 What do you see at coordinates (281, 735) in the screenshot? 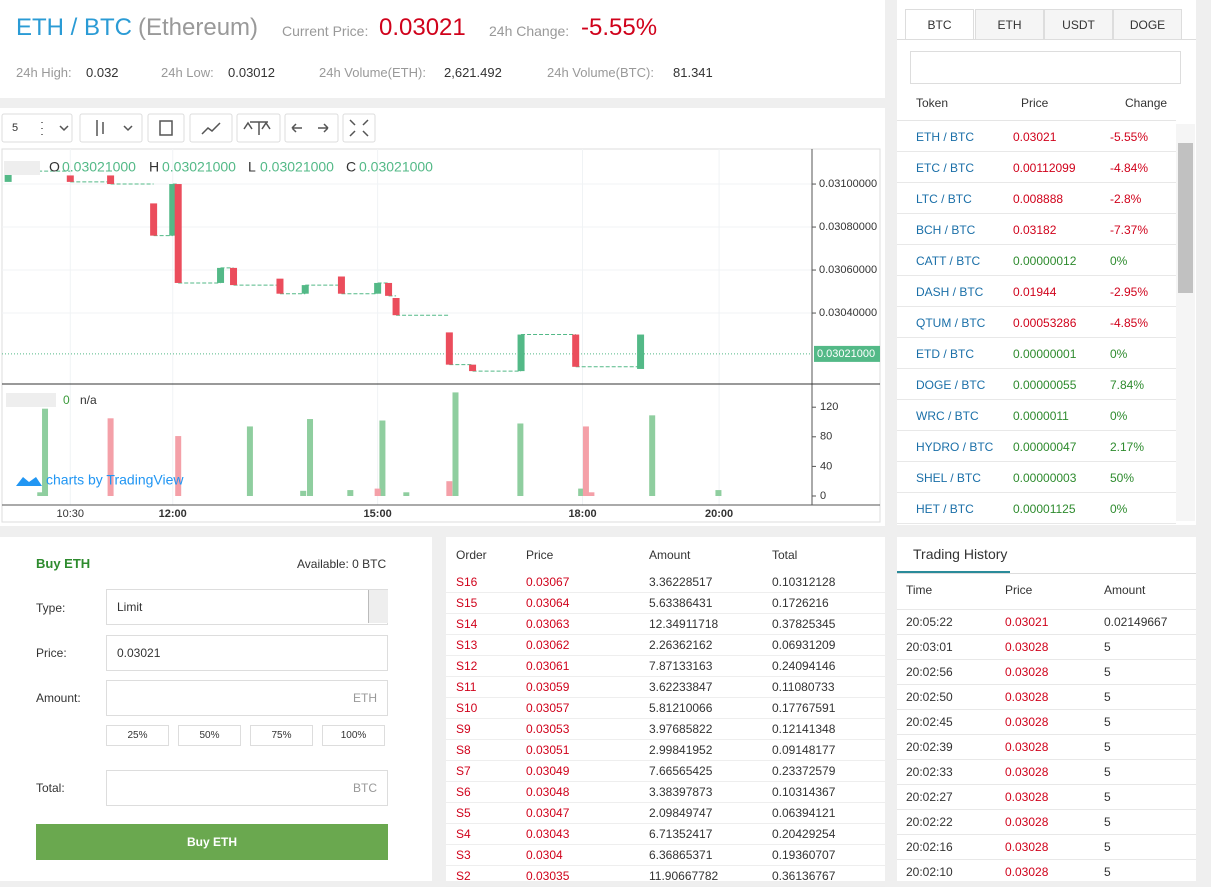
I see `percent-button: 75%` at bounding box center [281, 735].